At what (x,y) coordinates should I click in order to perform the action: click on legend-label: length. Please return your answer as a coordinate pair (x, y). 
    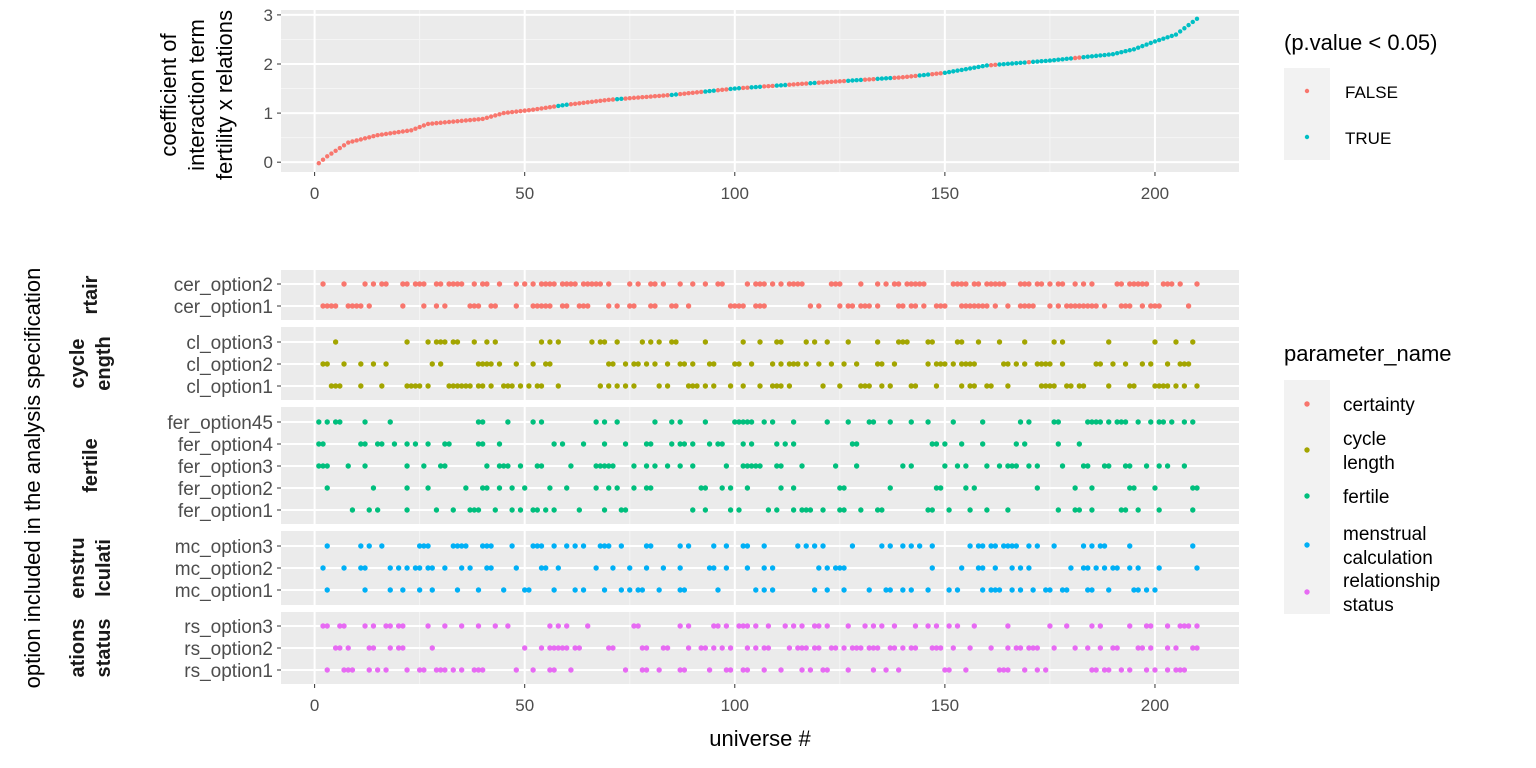
    Looking at the image, I should click on (1369, 463).